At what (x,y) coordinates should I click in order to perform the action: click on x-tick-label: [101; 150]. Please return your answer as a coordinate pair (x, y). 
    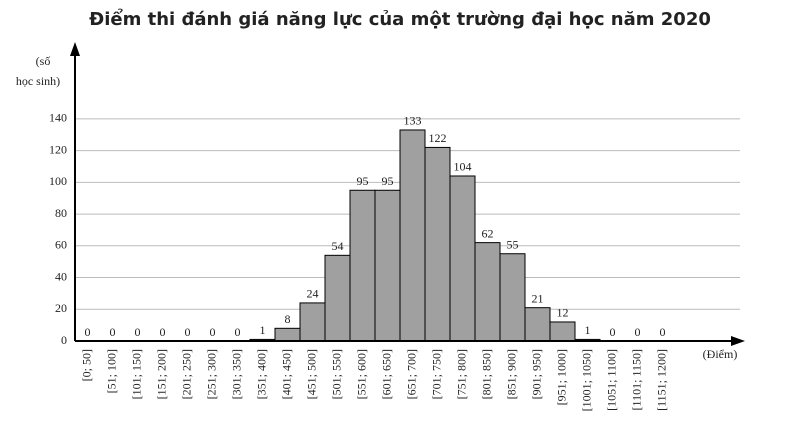
    Looking at the image, I should click on (136, 374).